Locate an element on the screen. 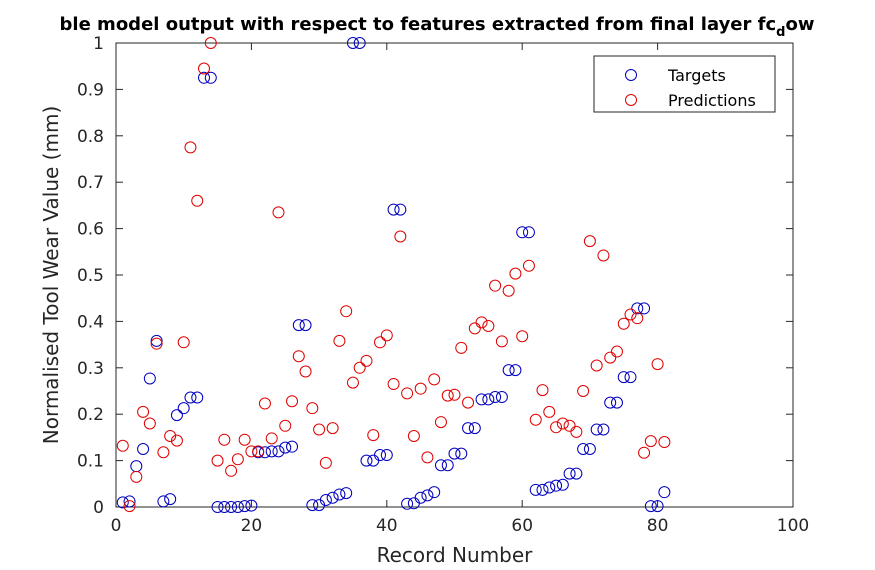 This screenshot has height=570, width=875. y-tick-label: 0.9 is located at coordinates (90, 90).